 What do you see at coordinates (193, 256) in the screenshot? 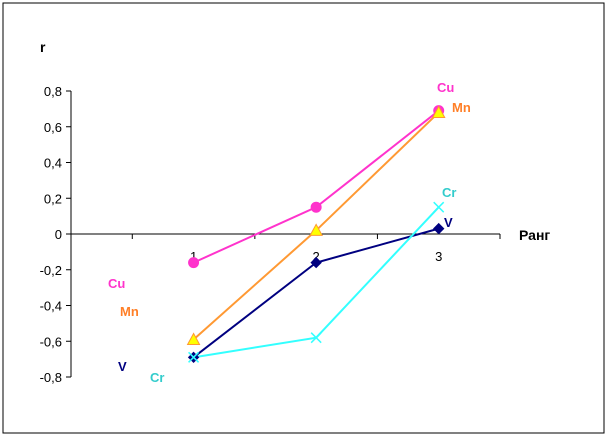
I see `x-tick-label: 1` at bounding box center [193, 256].